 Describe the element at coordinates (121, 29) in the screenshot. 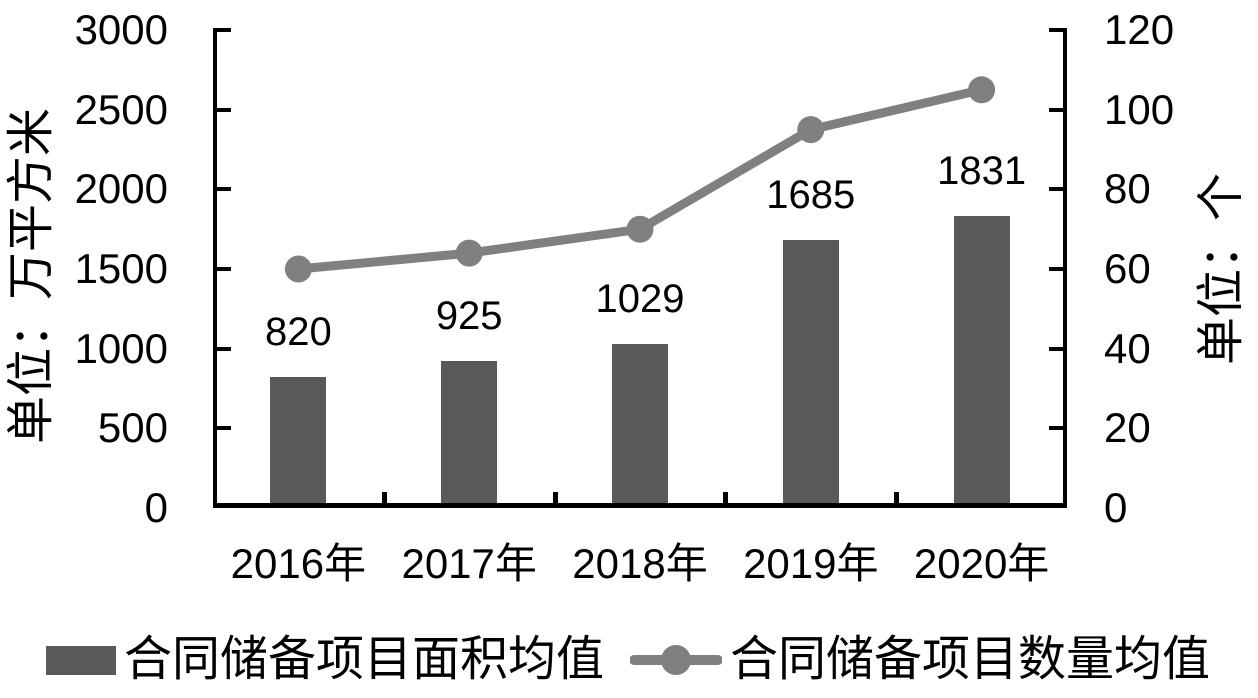

I see `left-axis-tick-label: 3000` at that location.